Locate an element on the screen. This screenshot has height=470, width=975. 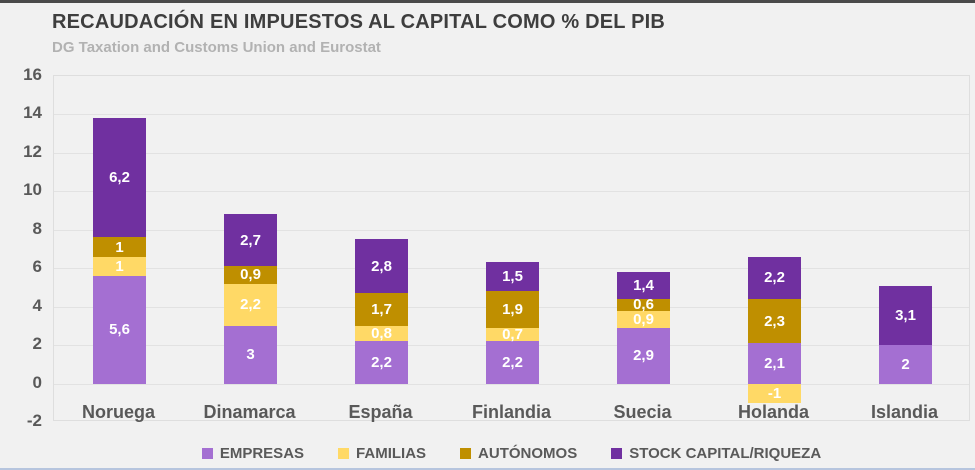
bar-value-label: 2,7 is located at coordinates (250, 240).